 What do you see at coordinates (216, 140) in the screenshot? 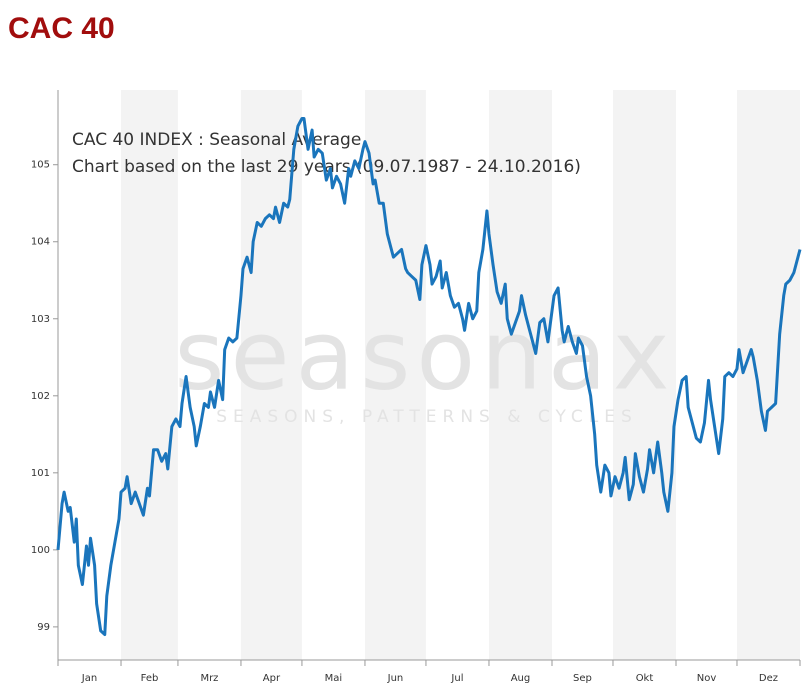
I see `chart-title: CAC 40 INDEX : Seasonal Average` at bounding box center [216, 140].